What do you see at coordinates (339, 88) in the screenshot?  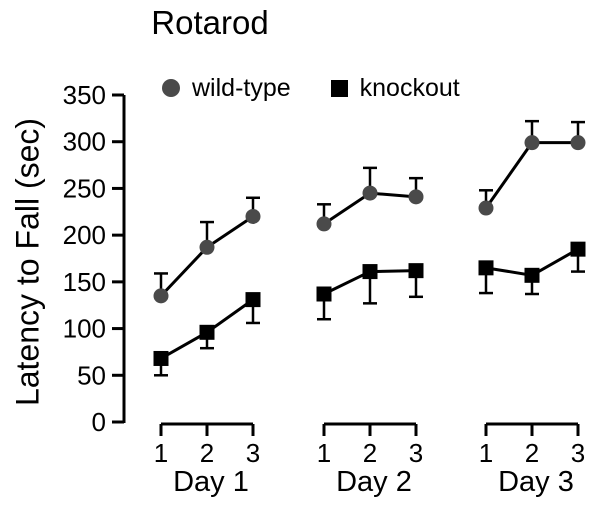 I see `knockout-square-marker-icon` at bounding box center [339, 88].